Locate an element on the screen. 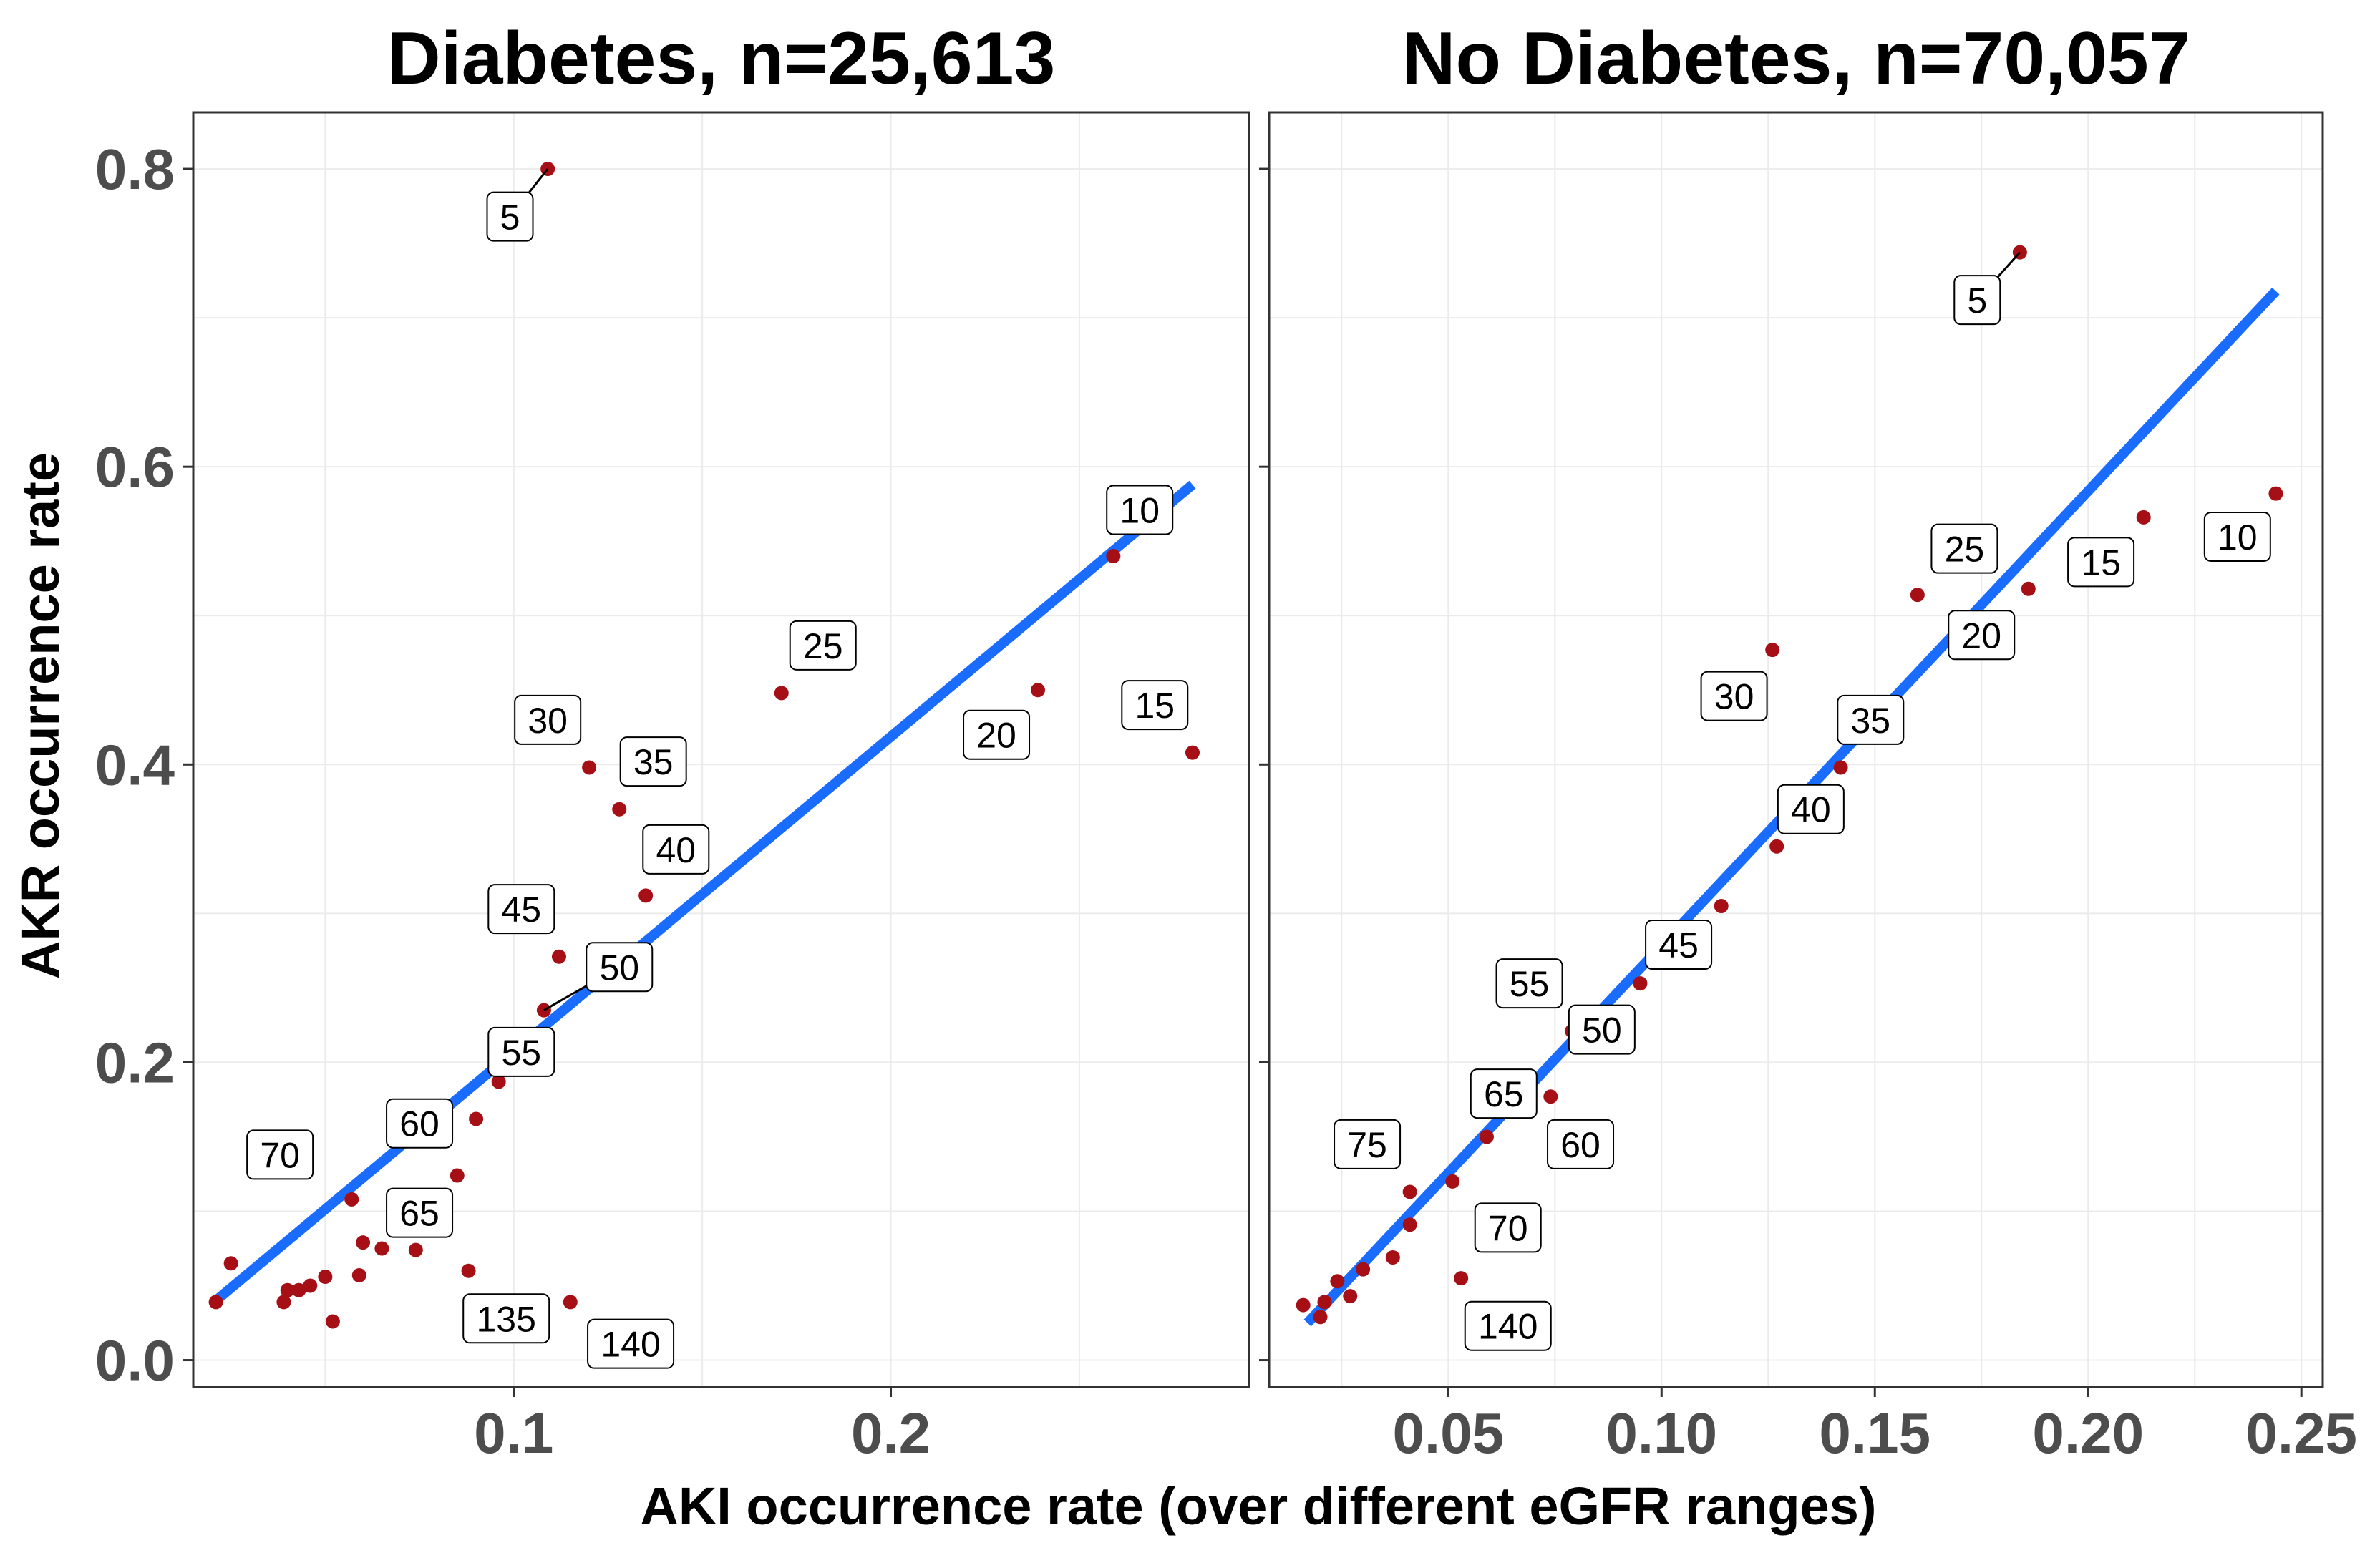  label-text: 140 is located at coordinates (1508, 1327).